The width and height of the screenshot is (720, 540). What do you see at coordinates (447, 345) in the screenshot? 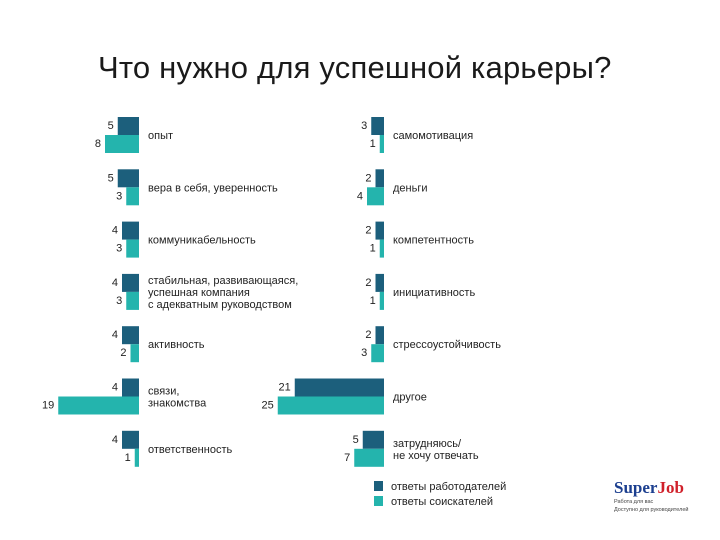
I see `category-label: стрессоустойчивость` at bounding box center [447, 345].